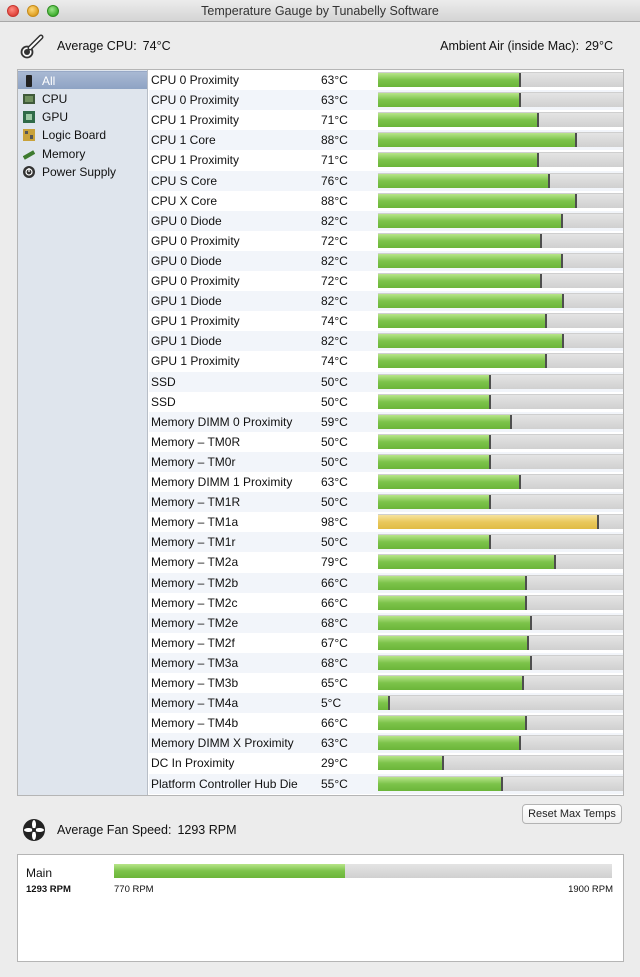  I want to click on sensor-name: CPU X Core, so click(184, 200).